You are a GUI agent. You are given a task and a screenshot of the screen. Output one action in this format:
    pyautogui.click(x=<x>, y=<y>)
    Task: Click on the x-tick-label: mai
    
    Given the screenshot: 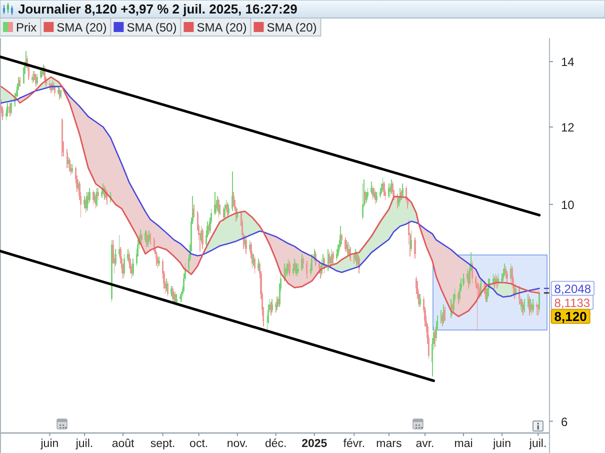 What is the action you would take?
    pyautogui.click(x=463, y=444)
    